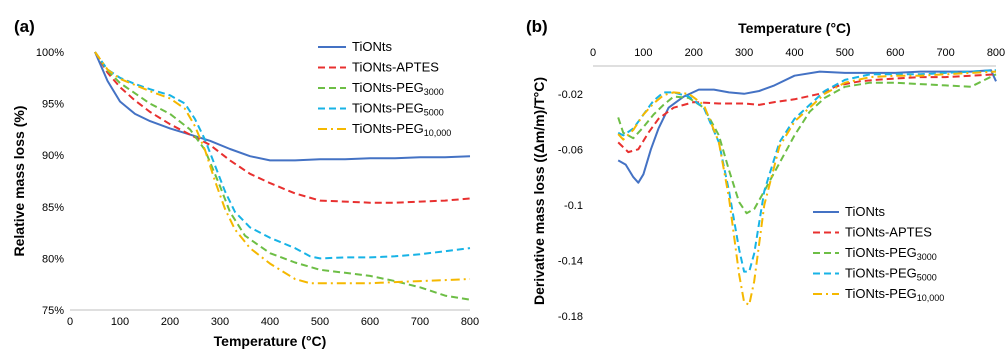  What do you see at coordinates (537, 26) in the screenshot?
I see `panel-label: (b)` at bounding box center [537, 26].